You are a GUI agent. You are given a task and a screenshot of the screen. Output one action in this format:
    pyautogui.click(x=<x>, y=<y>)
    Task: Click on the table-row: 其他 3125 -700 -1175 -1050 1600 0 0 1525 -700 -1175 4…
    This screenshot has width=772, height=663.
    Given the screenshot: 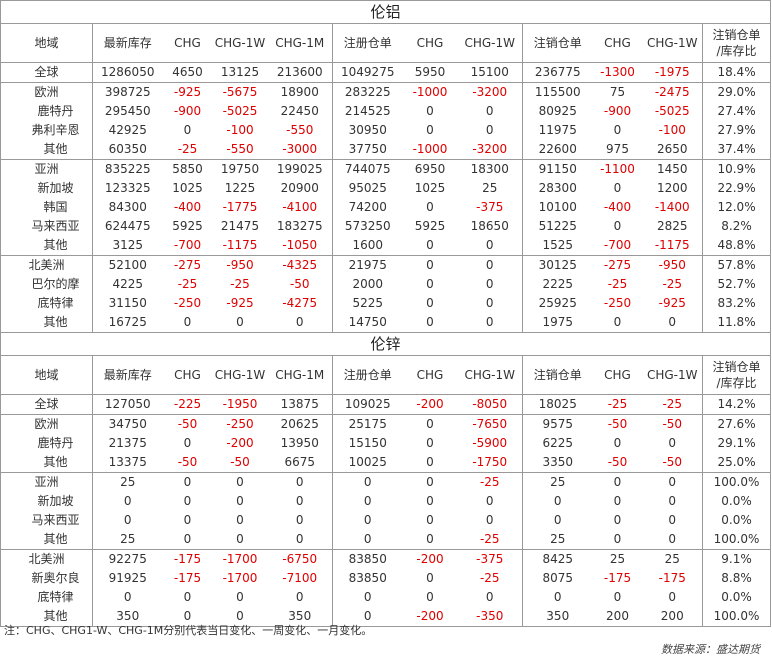 What is the action you would take?
    pyautogui.click(x=386, y=246)
    